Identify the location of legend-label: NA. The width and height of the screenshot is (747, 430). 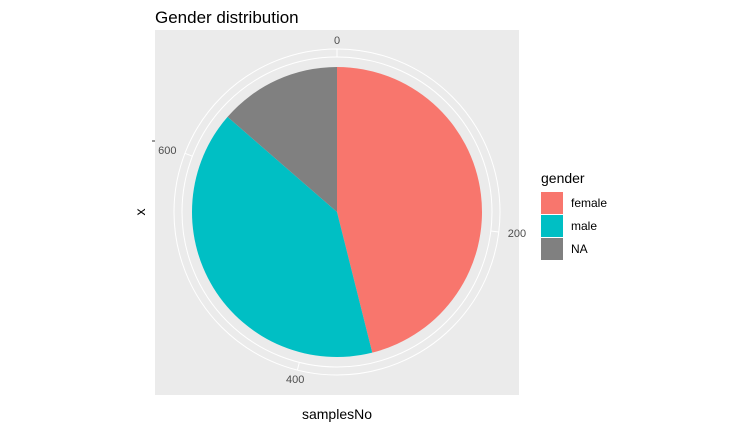
(579, 249).